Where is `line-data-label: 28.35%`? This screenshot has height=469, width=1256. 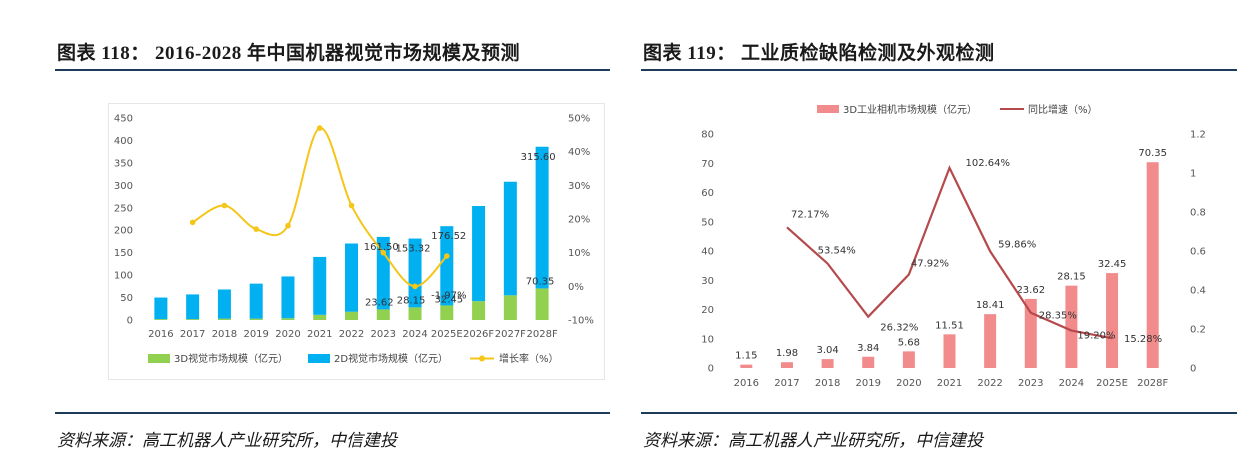
line-data-label: 28.35% is located at coordinates (1058, 316).